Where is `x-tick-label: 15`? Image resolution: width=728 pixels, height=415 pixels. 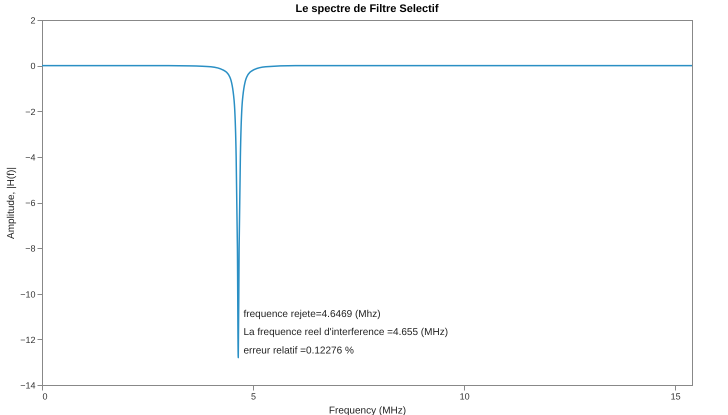 x-tick-label: 15 is located at coordinates (675, 397).